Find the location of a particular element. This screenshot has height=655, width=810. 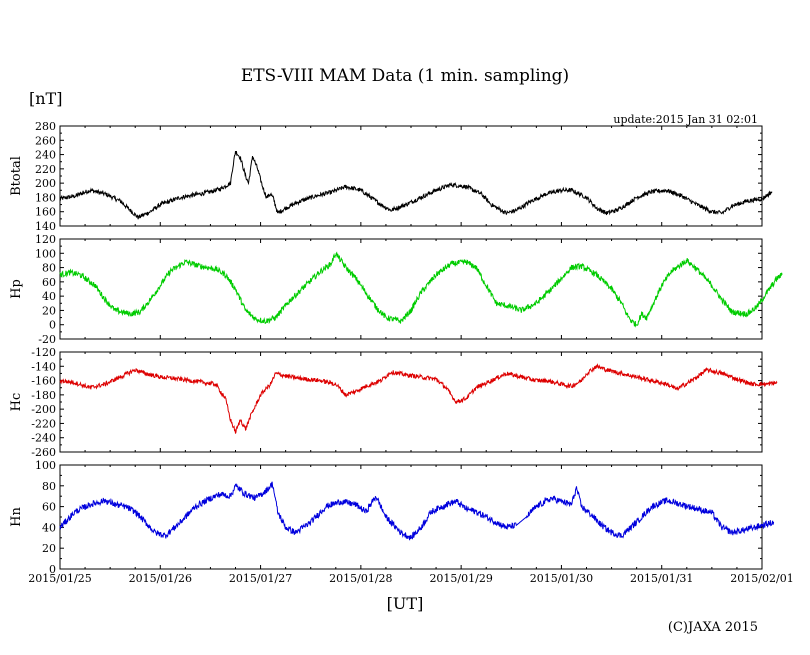

chart-title: ETS-VIII MAM Data (1 min. sampling) is located at coordinates (405, 76).